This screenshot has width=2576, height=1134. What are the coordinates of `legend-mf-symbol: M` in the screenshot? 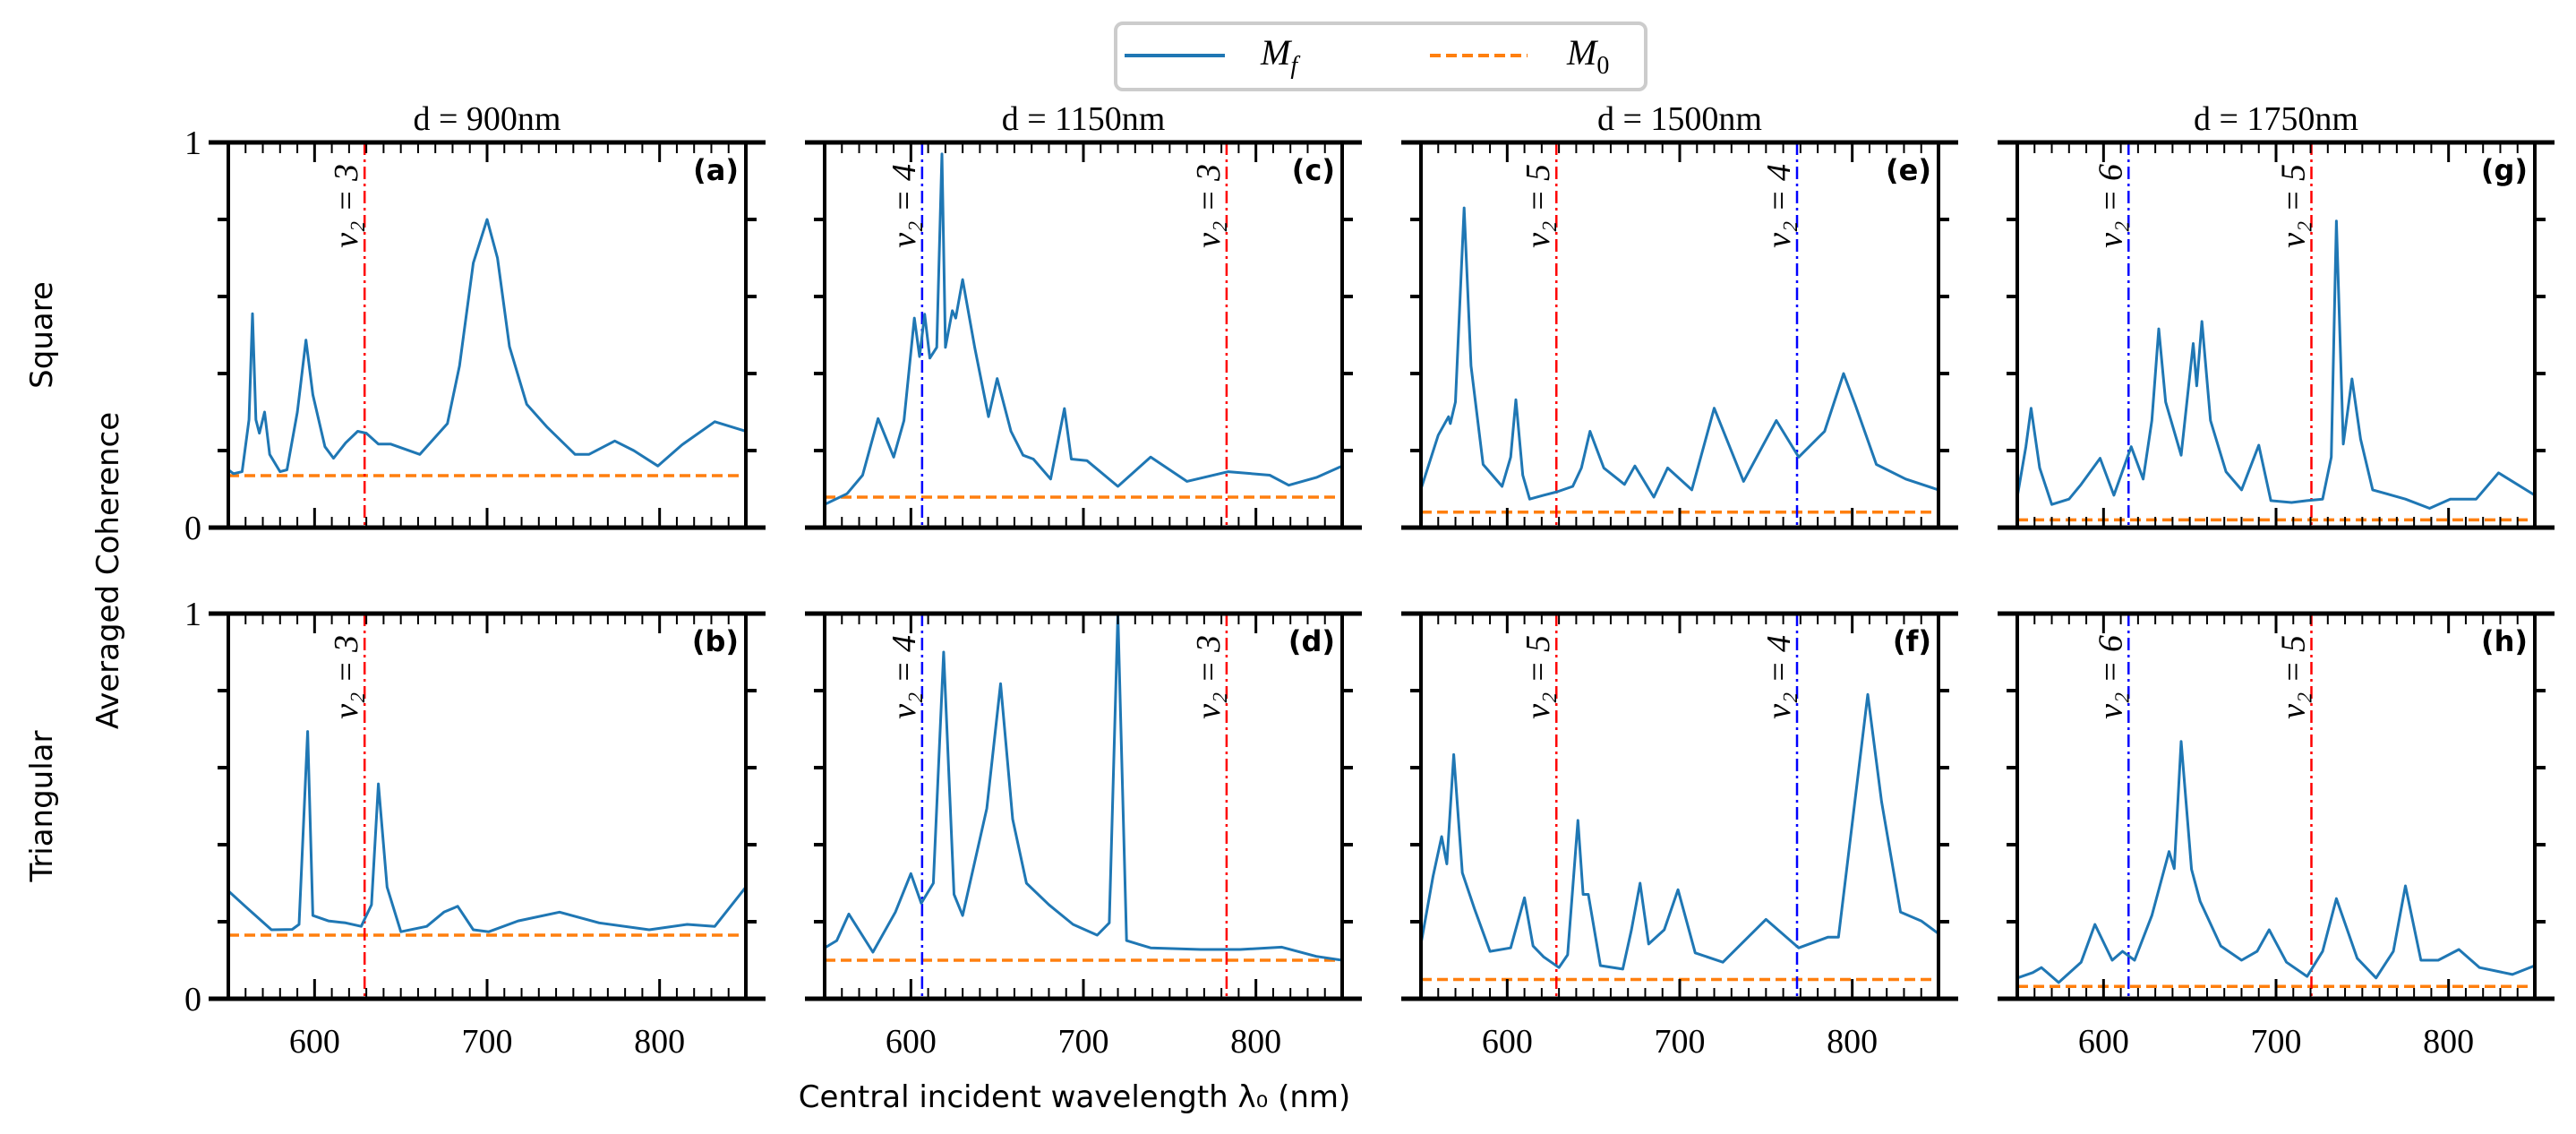 It's located at (1276, 53).